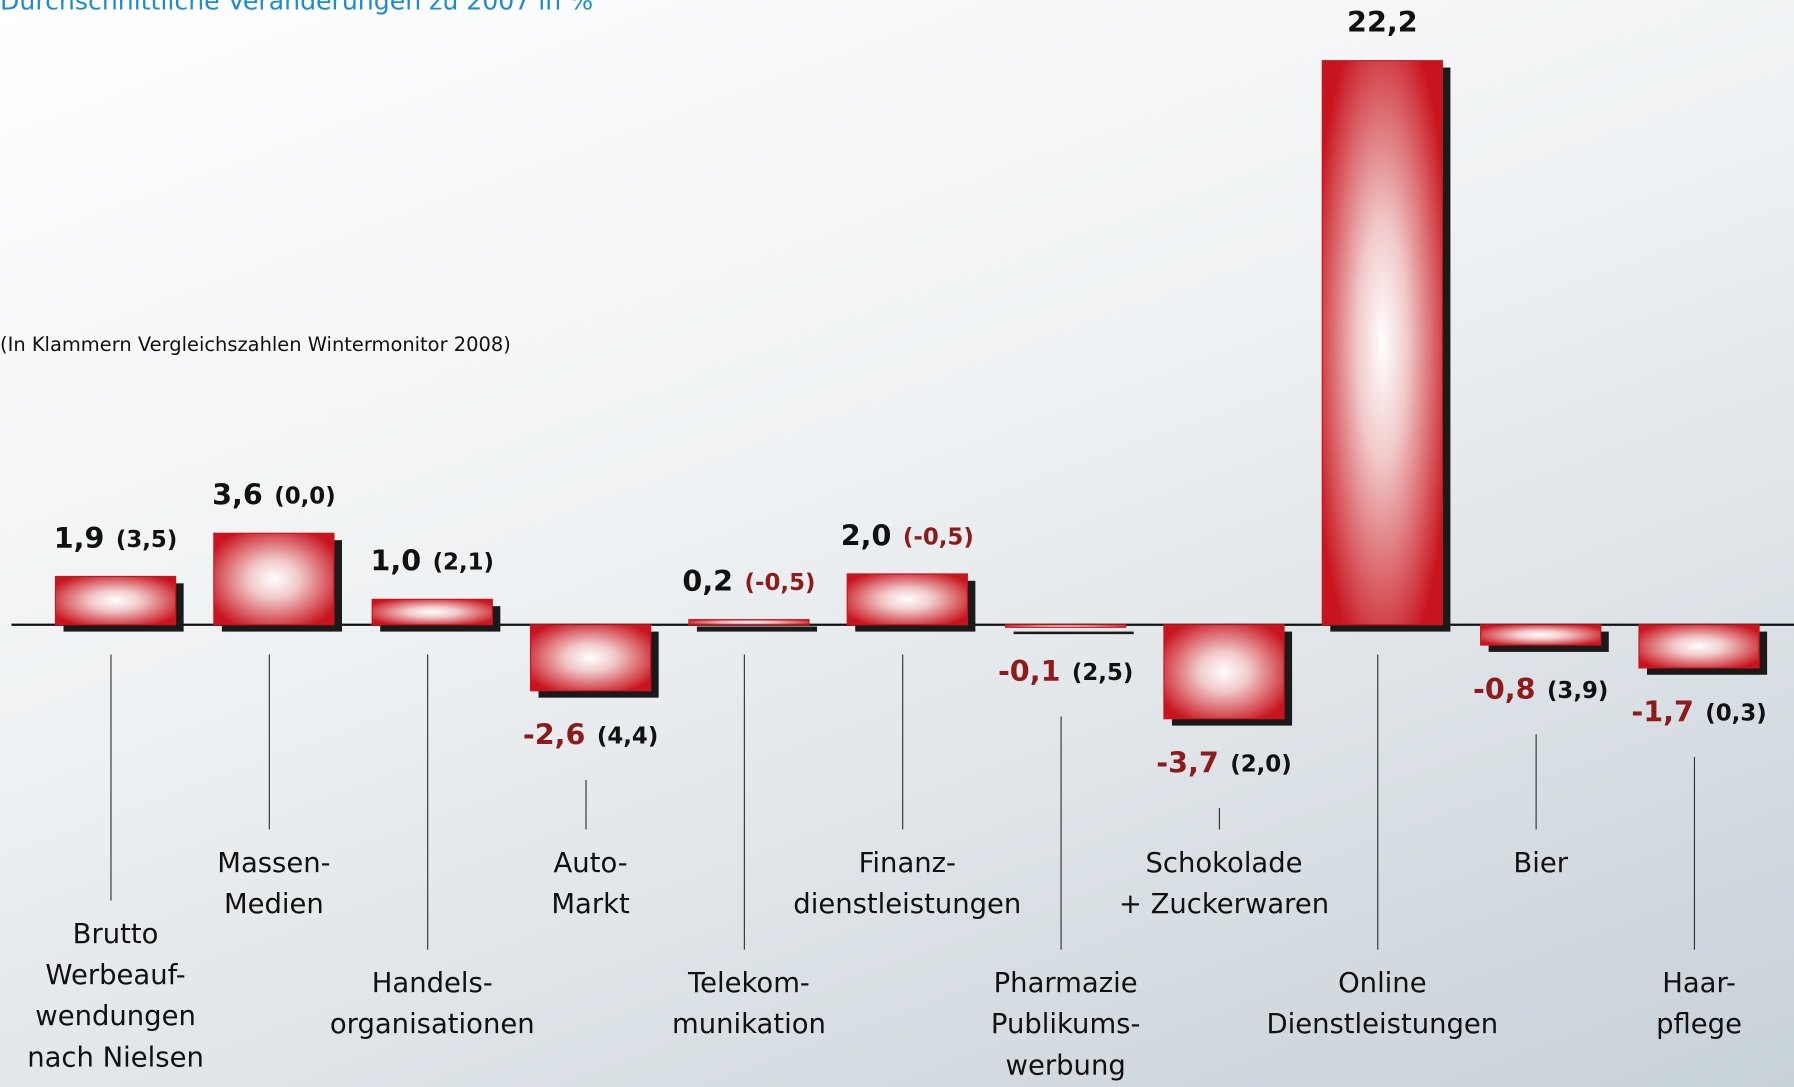  Describe the element at coordinates (115, 1016) in the screenshot. I see `category-line: wendungen` at that location.